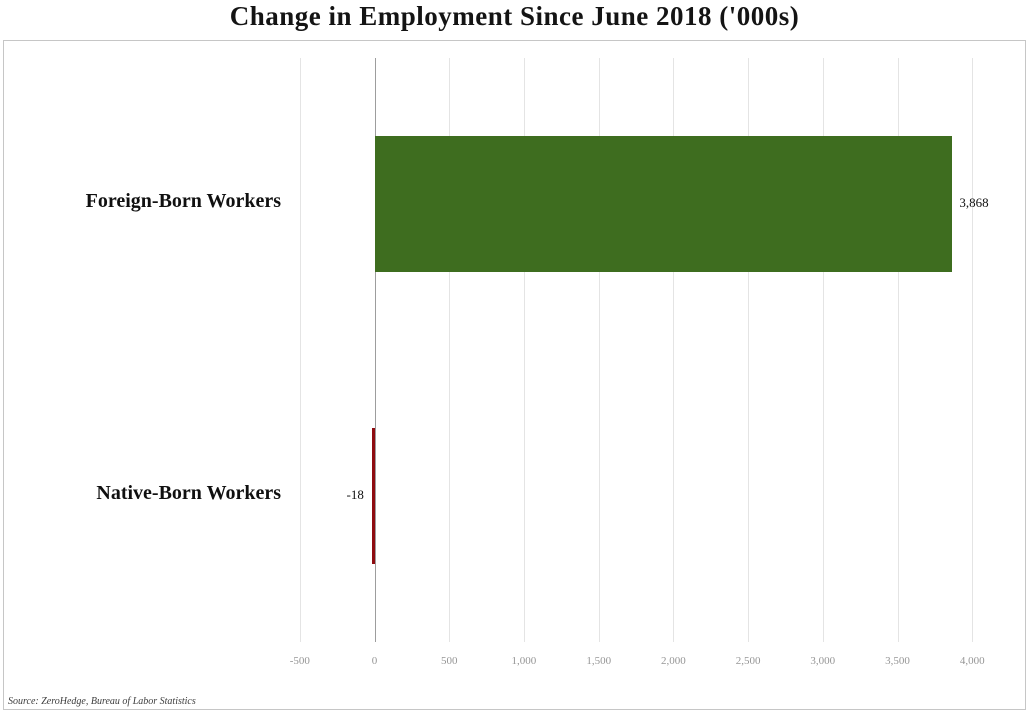 The height and width of the screenshot is (716, 1029). I want to click on x-tick-label: -500, so click(299, 661).